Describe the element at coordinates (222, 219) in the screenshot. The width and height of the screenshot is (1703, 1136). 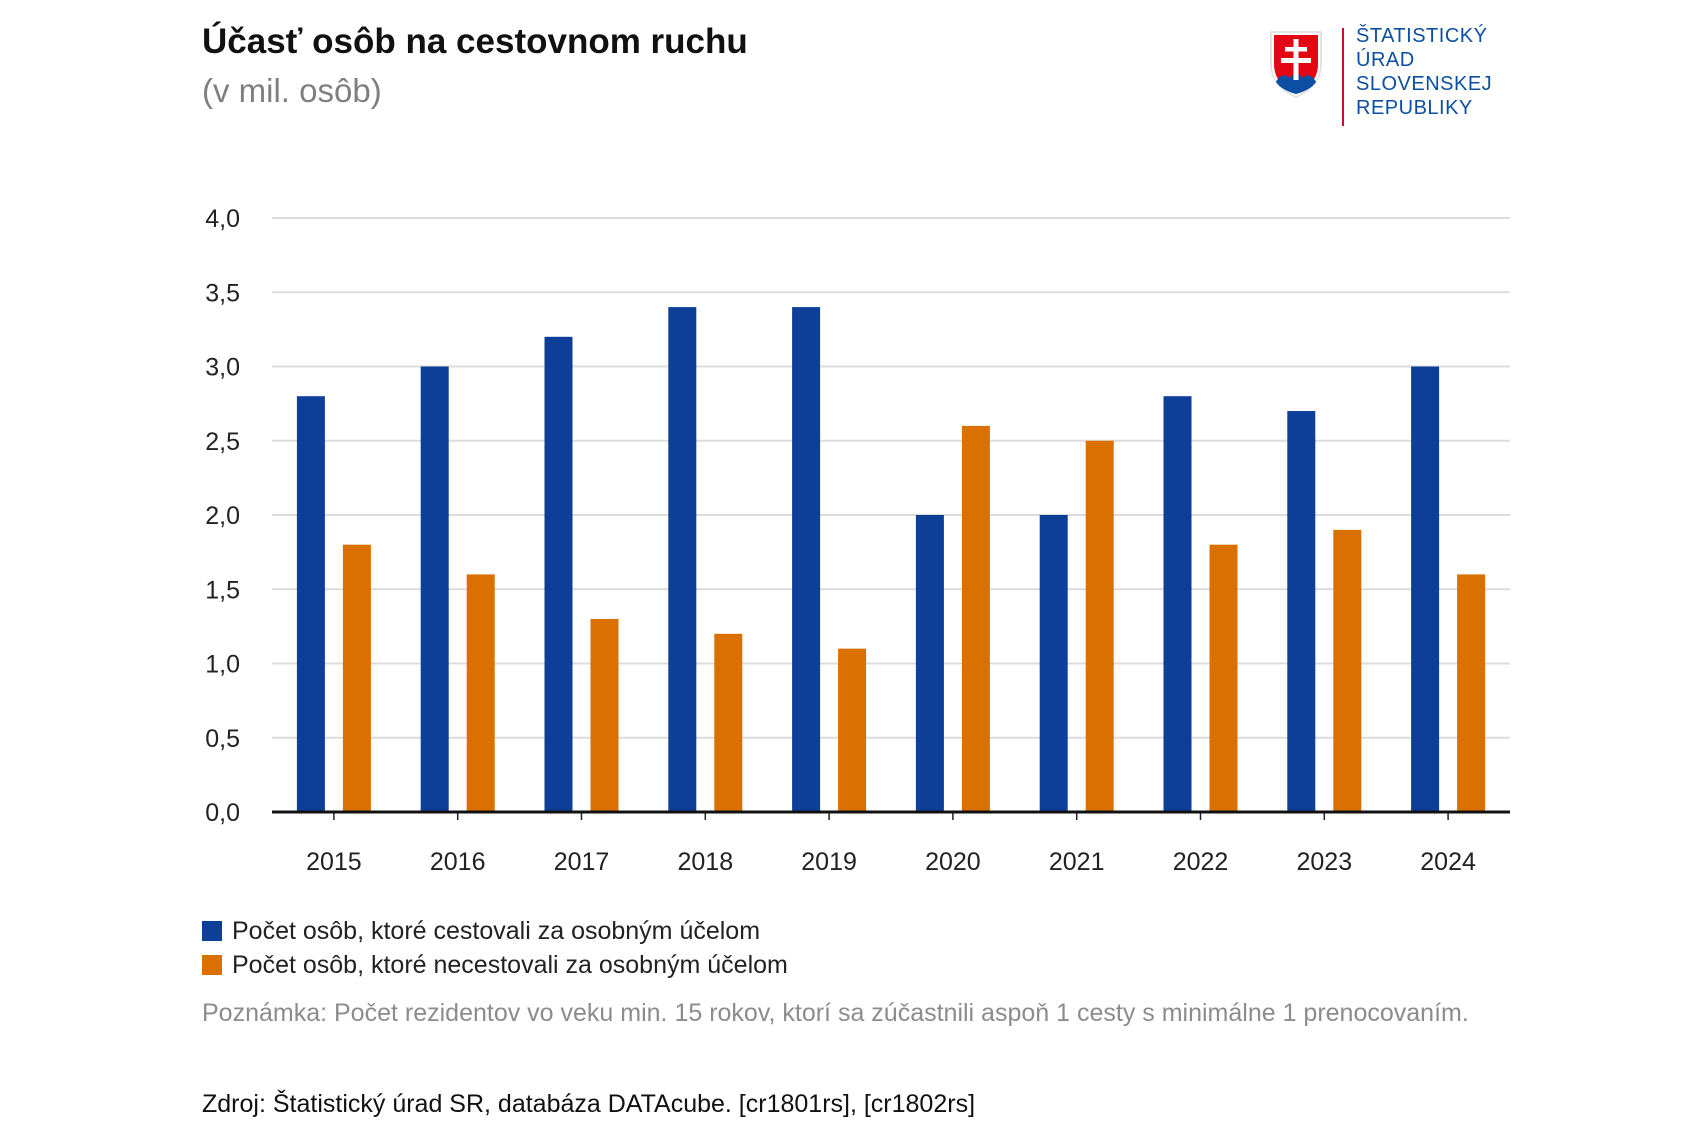
I see `y-tick-label: 4,0` at that location.